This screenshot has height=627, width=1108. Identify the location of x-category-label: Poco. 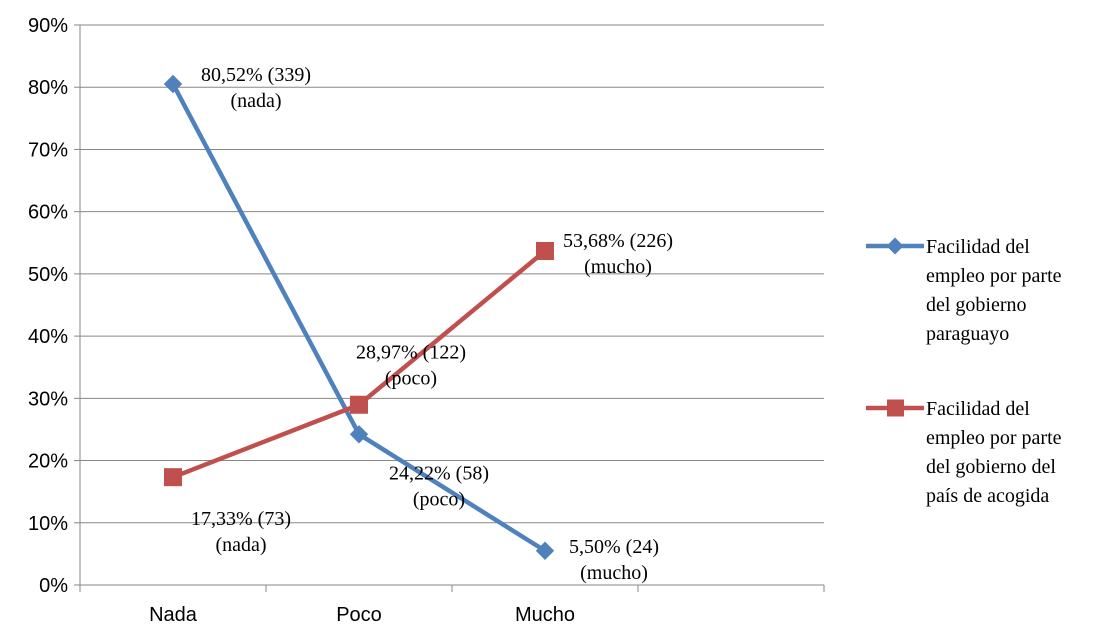
(359, 615).